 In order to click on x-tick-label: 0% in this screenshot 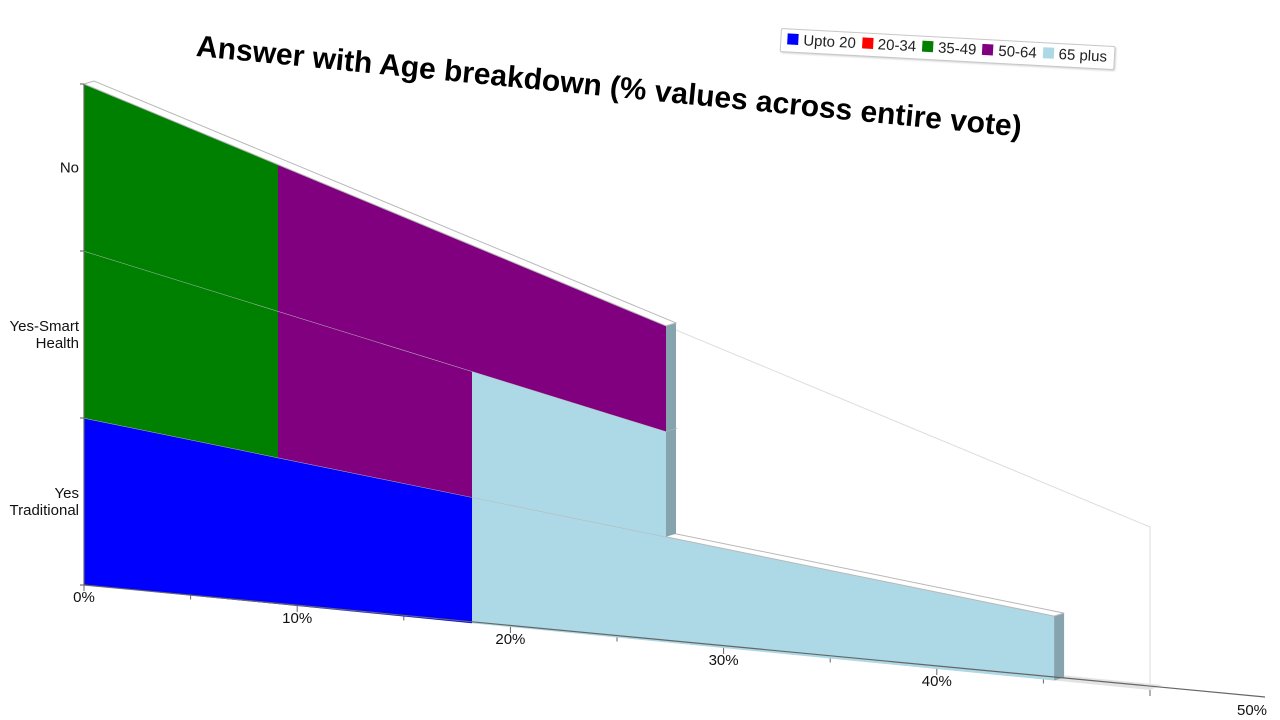, I will do `click(84, 597)`.